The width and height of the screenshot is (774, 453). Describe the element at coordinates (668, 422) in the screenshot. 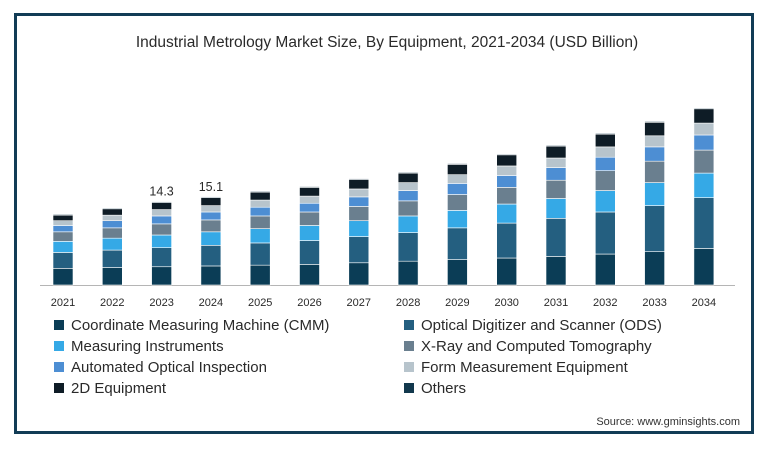

I see `source-note: Source: www.gminsights.com` at that location.